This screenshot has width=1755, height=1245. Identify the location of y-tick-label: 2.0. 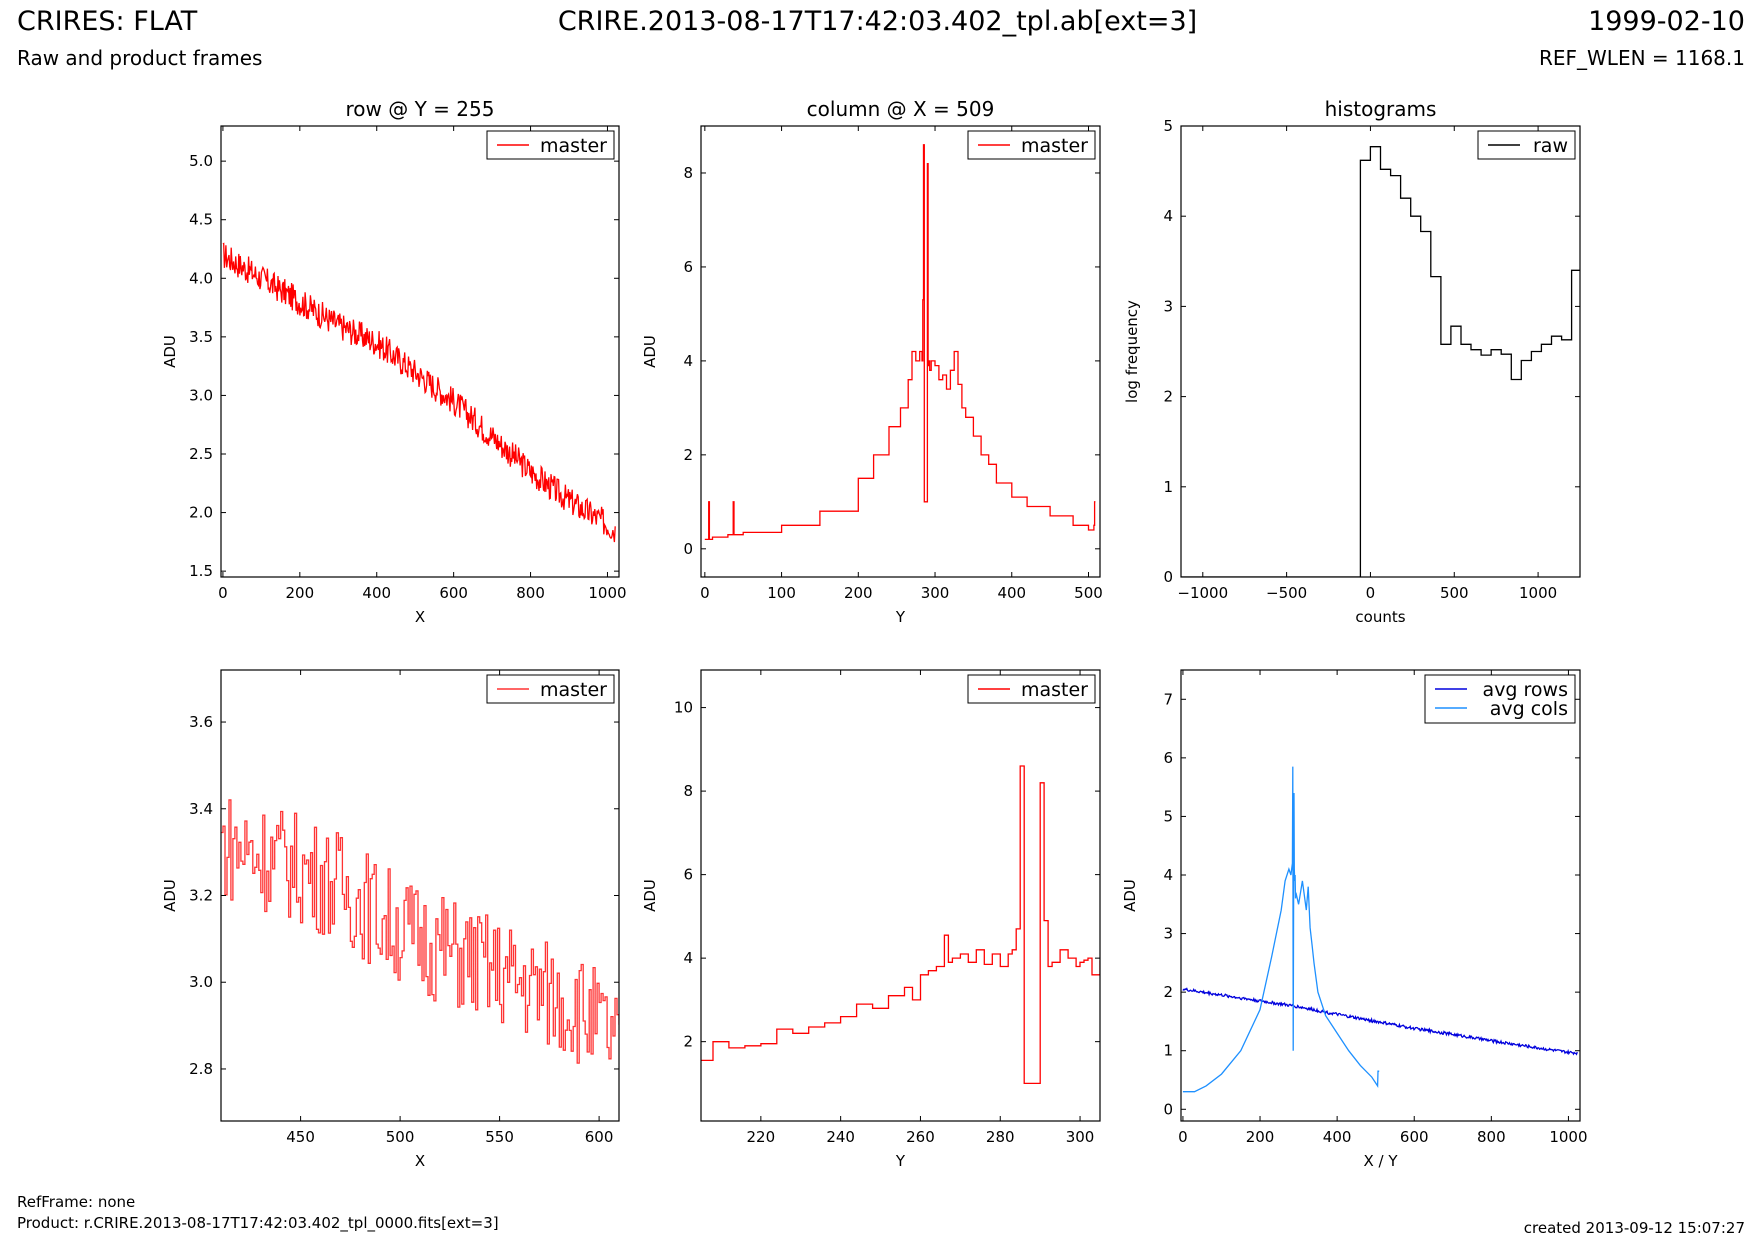
(201, 513).